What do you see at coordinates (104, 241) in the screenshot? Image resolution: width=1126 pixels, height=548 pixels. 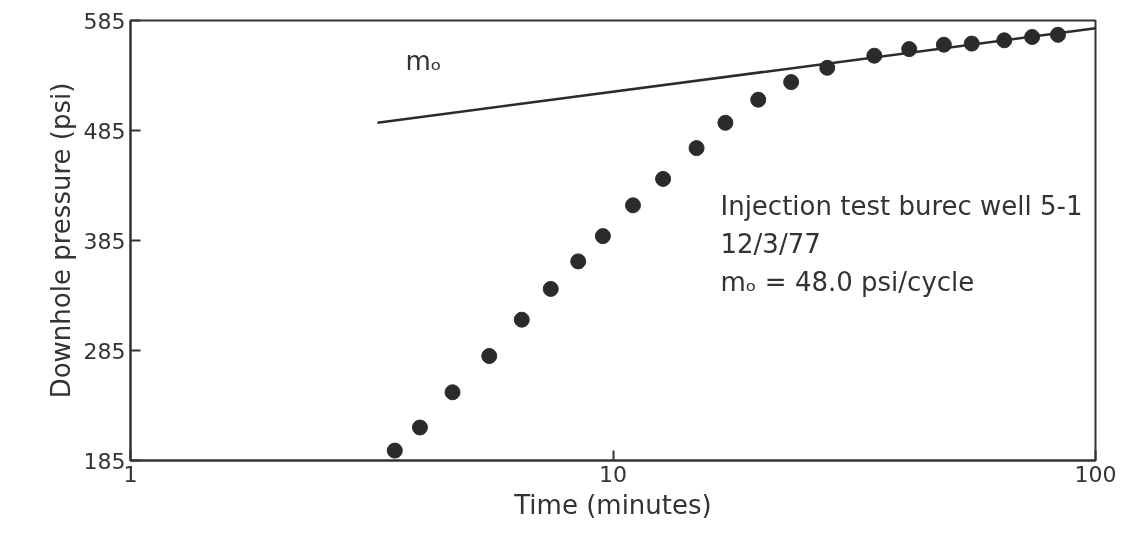 I see `y-tick-label: 385` at bounding box center [104, 241].